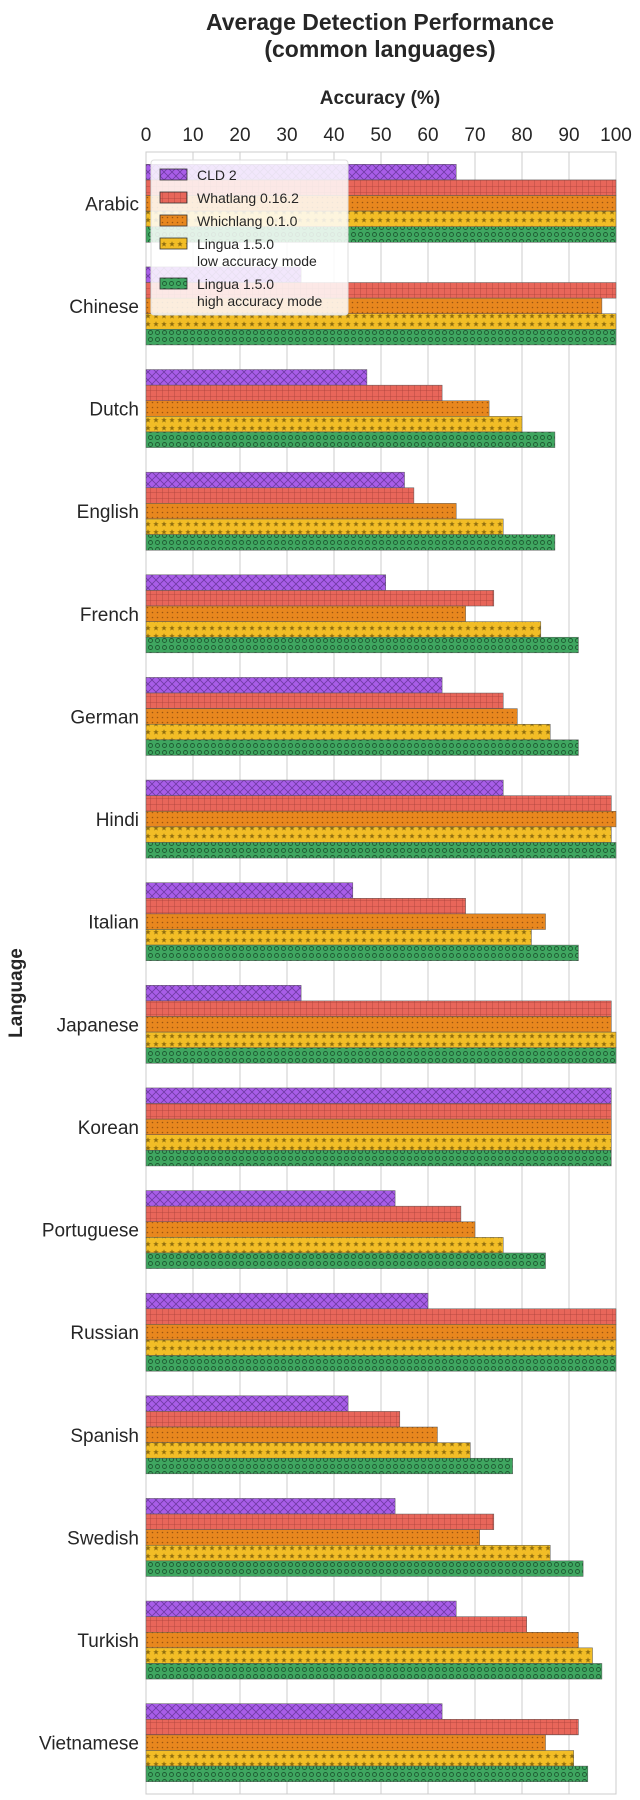 Image resolution: width=640 pixels, height=1800 pixels. Describe the element at coordinates (380, 98) in the screenshot. I see `x-axis-title: Accuracy (%)` at that location.